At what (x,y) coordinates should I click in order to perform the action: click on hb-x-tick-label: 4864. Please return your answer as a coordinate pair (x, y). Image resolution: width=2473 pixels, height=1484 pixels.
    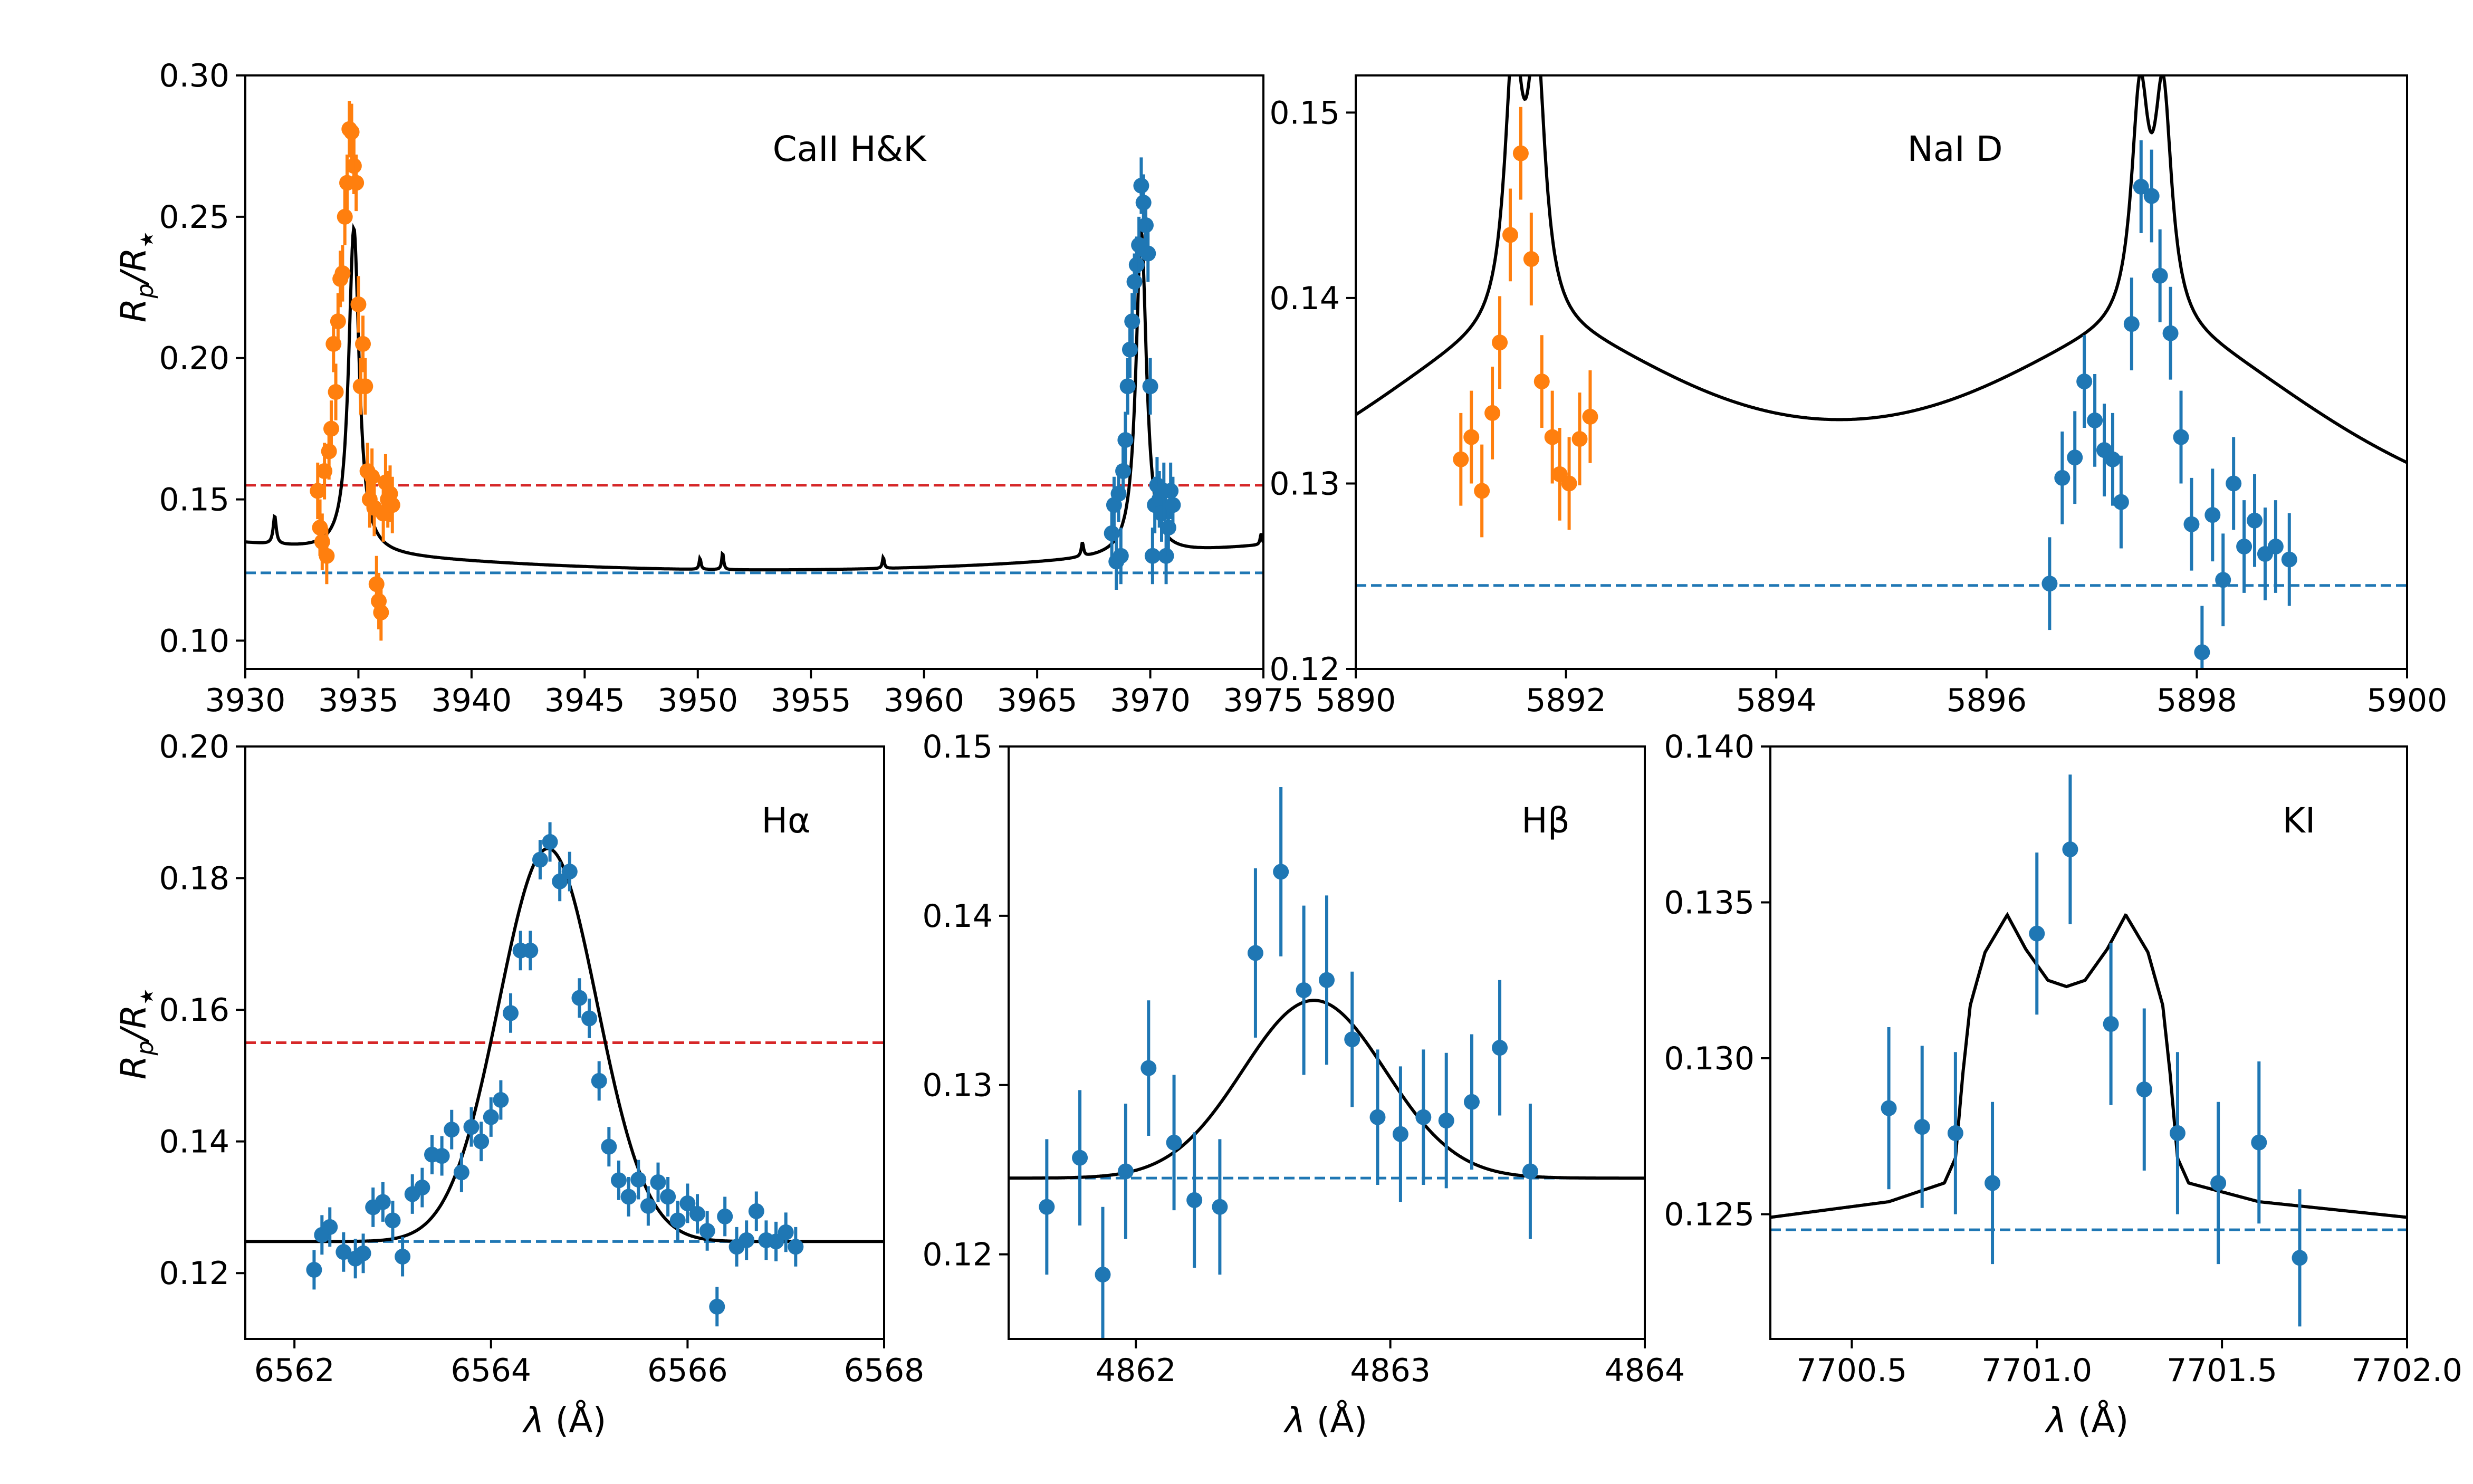
    Looking at the image, I should click on (1645, 1370).